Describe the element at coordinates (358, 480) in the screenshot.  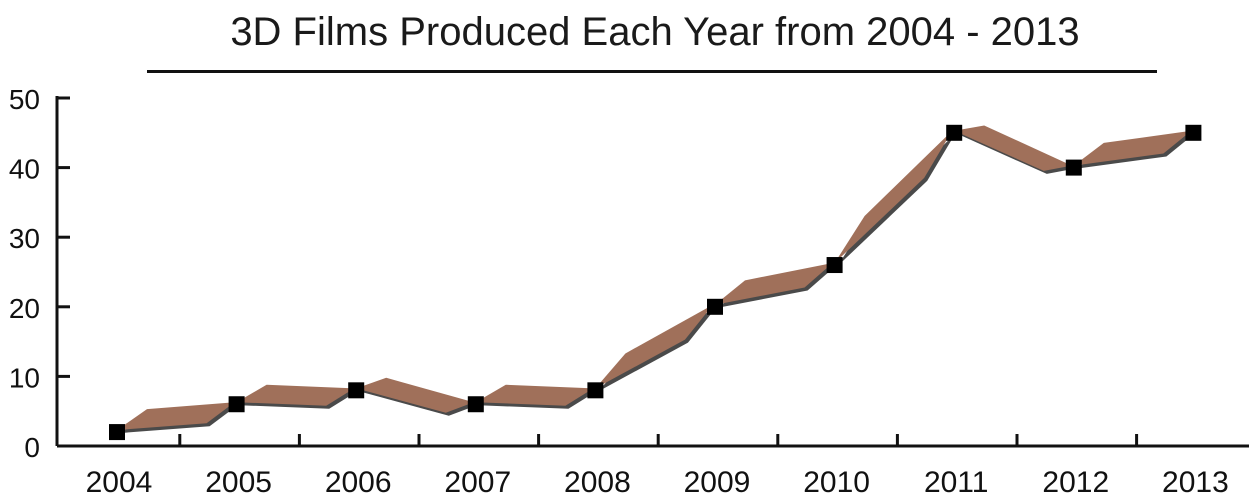
I see `x-tick-label: 2006` at that location.